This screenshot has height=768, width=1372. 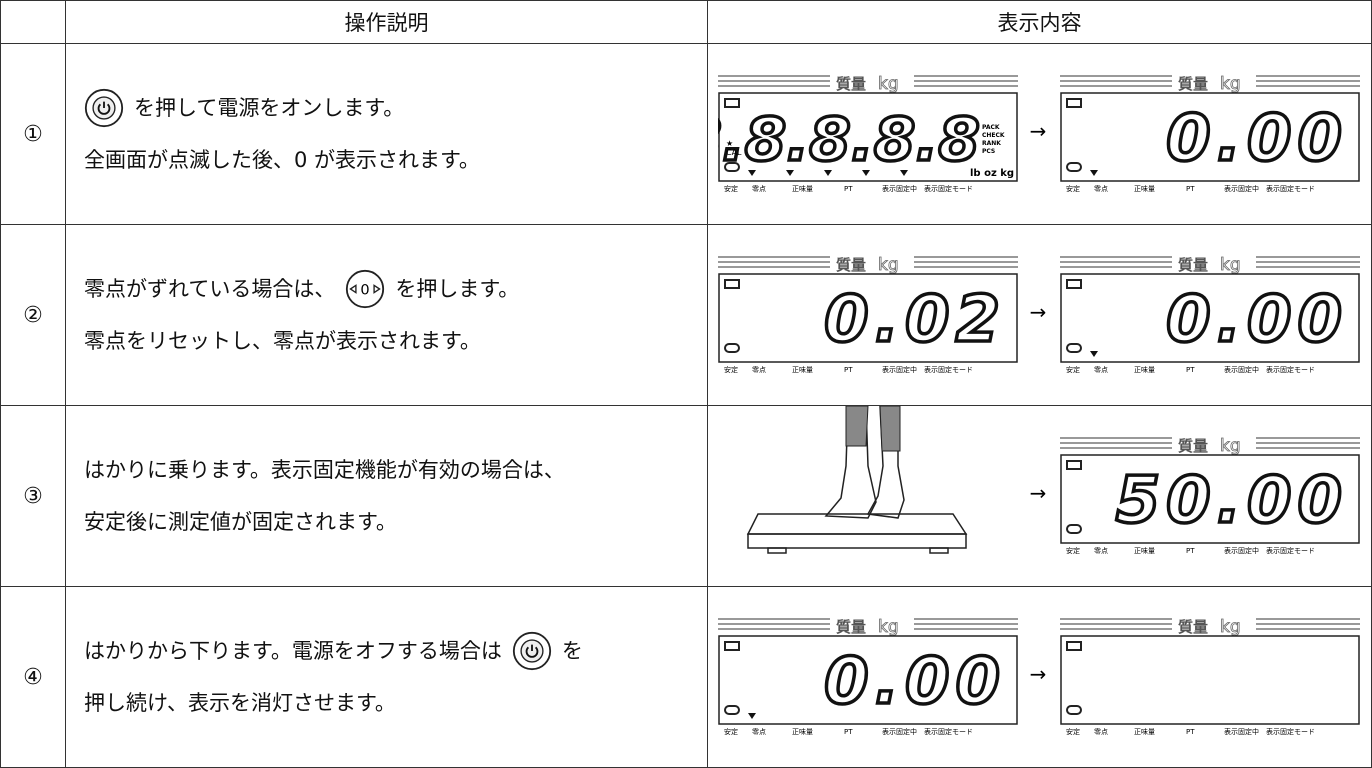 What do you see at coordinates (282, 160) in the screenshot?
I see `instruction-text: 全画面が点滅した後、0 が表示されます。` at bounding box center [282, 160].